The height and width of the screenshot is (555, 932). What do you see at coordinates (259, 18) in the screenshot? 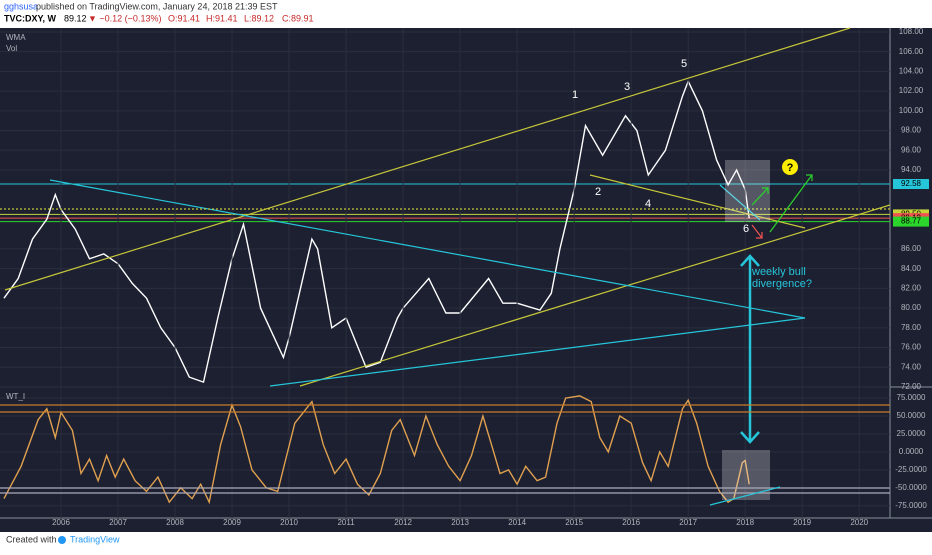
I see `low: L:89.12` at bounding box center [259, 18].